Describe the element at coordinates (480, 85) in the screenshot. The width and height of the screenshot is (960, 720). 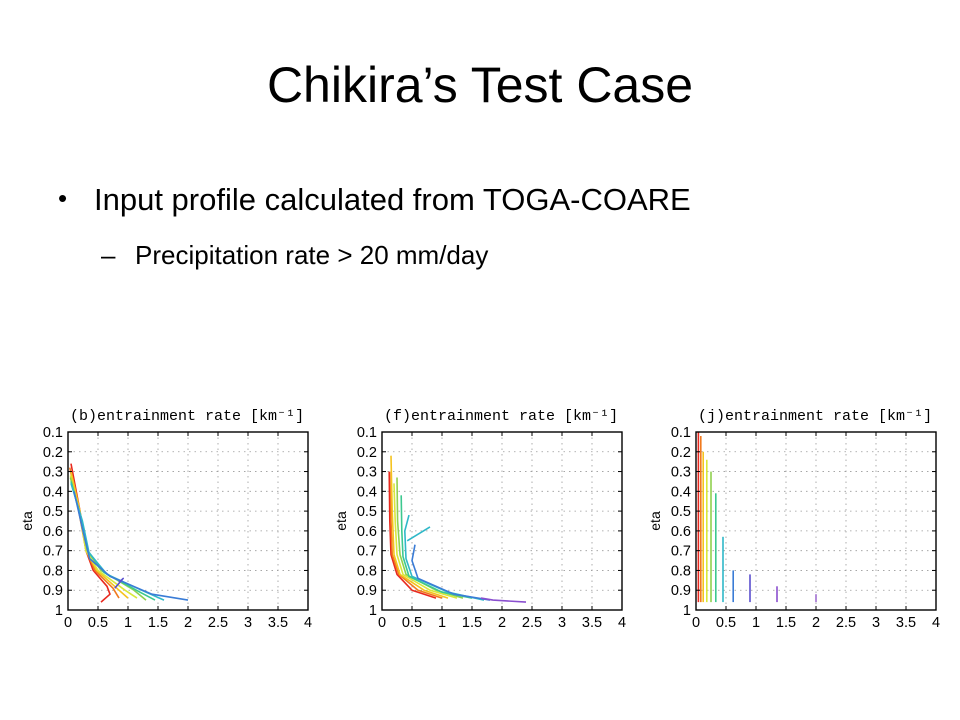
I see `slide-title: Chikira’s Test Case` at that location.